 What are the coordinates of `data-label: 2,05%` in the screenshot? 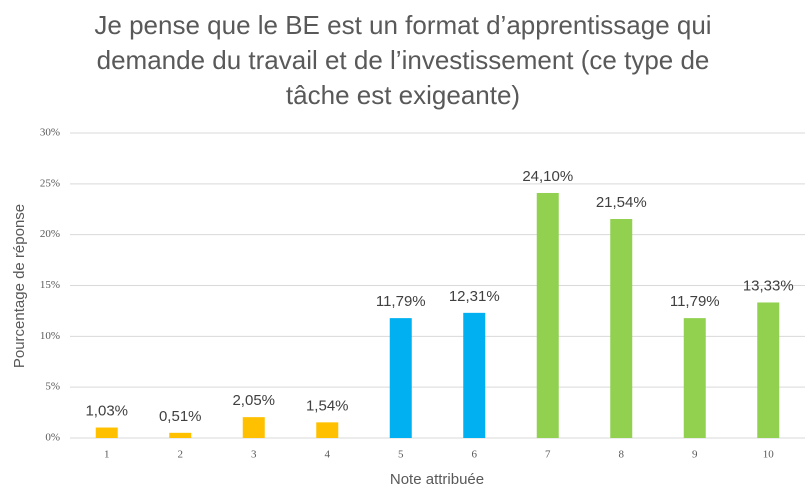 It's located at (253, 400).